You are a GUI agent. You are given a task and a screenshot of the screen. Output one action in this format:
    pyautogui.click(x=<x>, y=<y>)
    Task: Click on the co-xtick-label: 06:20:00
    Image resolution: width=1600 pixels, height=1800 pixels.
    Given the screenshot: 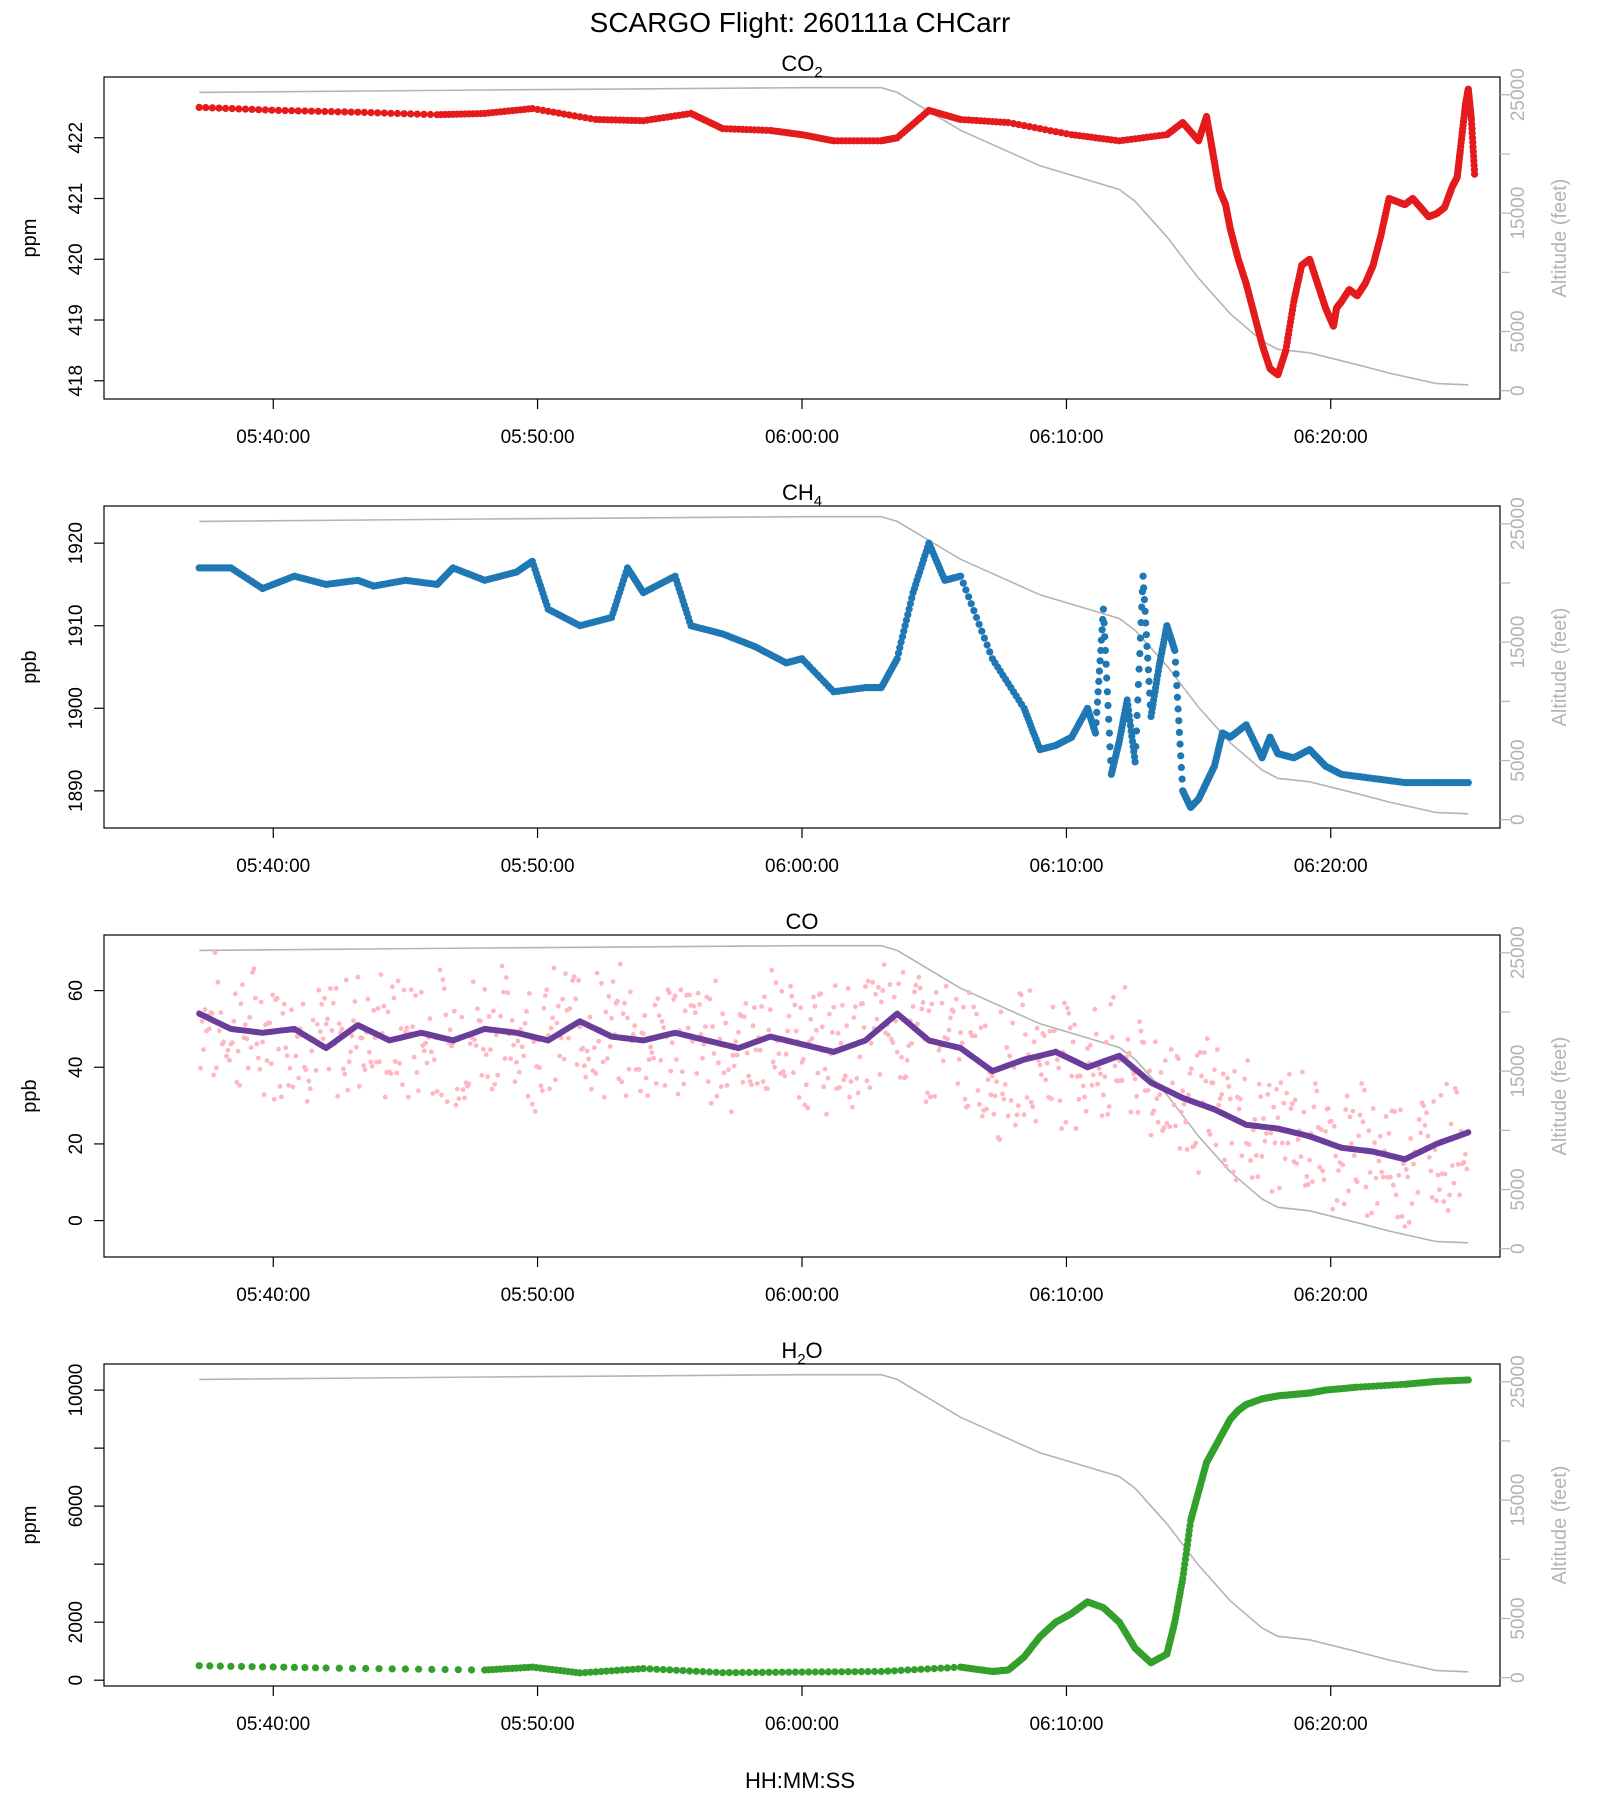 What is the action you would take?
    pyautogui.click(x=1331, y=1295)
    